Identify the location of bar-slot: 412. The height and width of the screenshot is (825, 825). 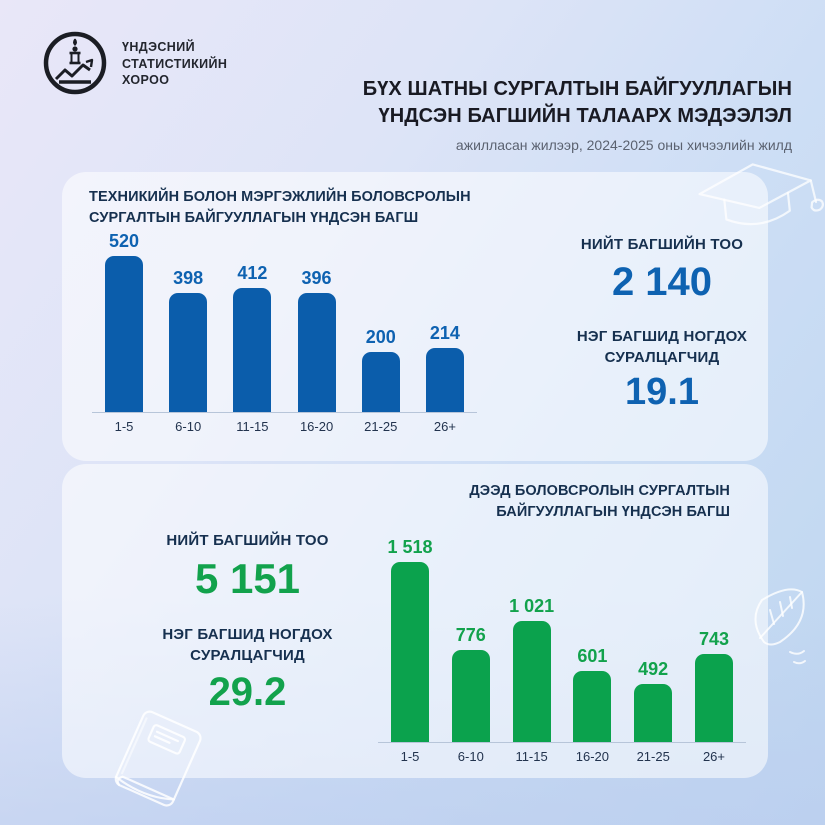
(252, 337).